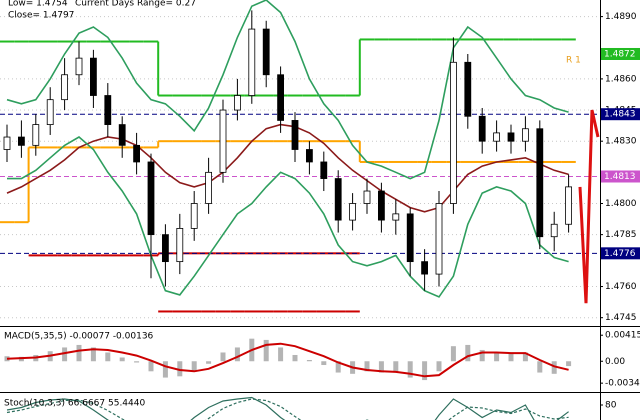  I want to click on level-tag-label: 1.4872, so click(620, 54).